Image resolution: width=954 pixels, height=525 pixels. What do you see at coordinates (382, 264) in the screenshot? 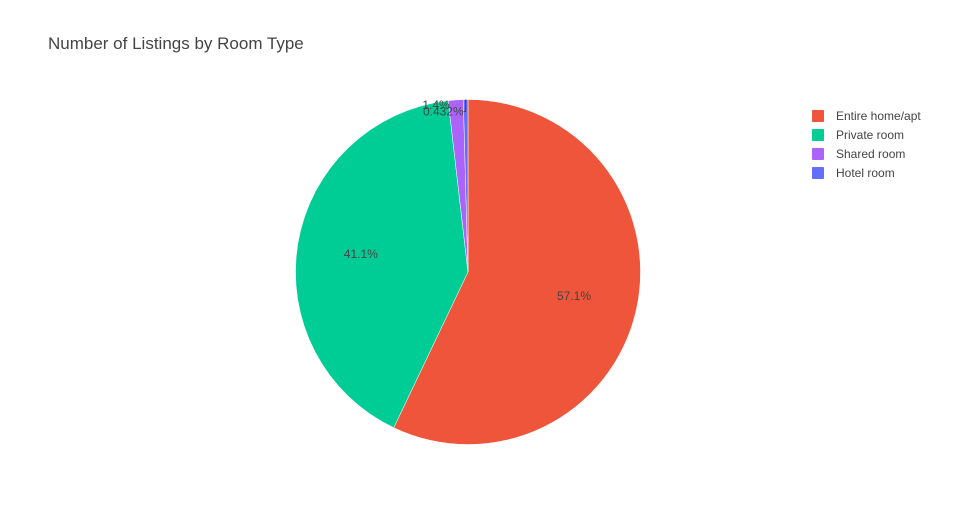
I see `pie-slice-private-room` at bounding box center [382, 264].